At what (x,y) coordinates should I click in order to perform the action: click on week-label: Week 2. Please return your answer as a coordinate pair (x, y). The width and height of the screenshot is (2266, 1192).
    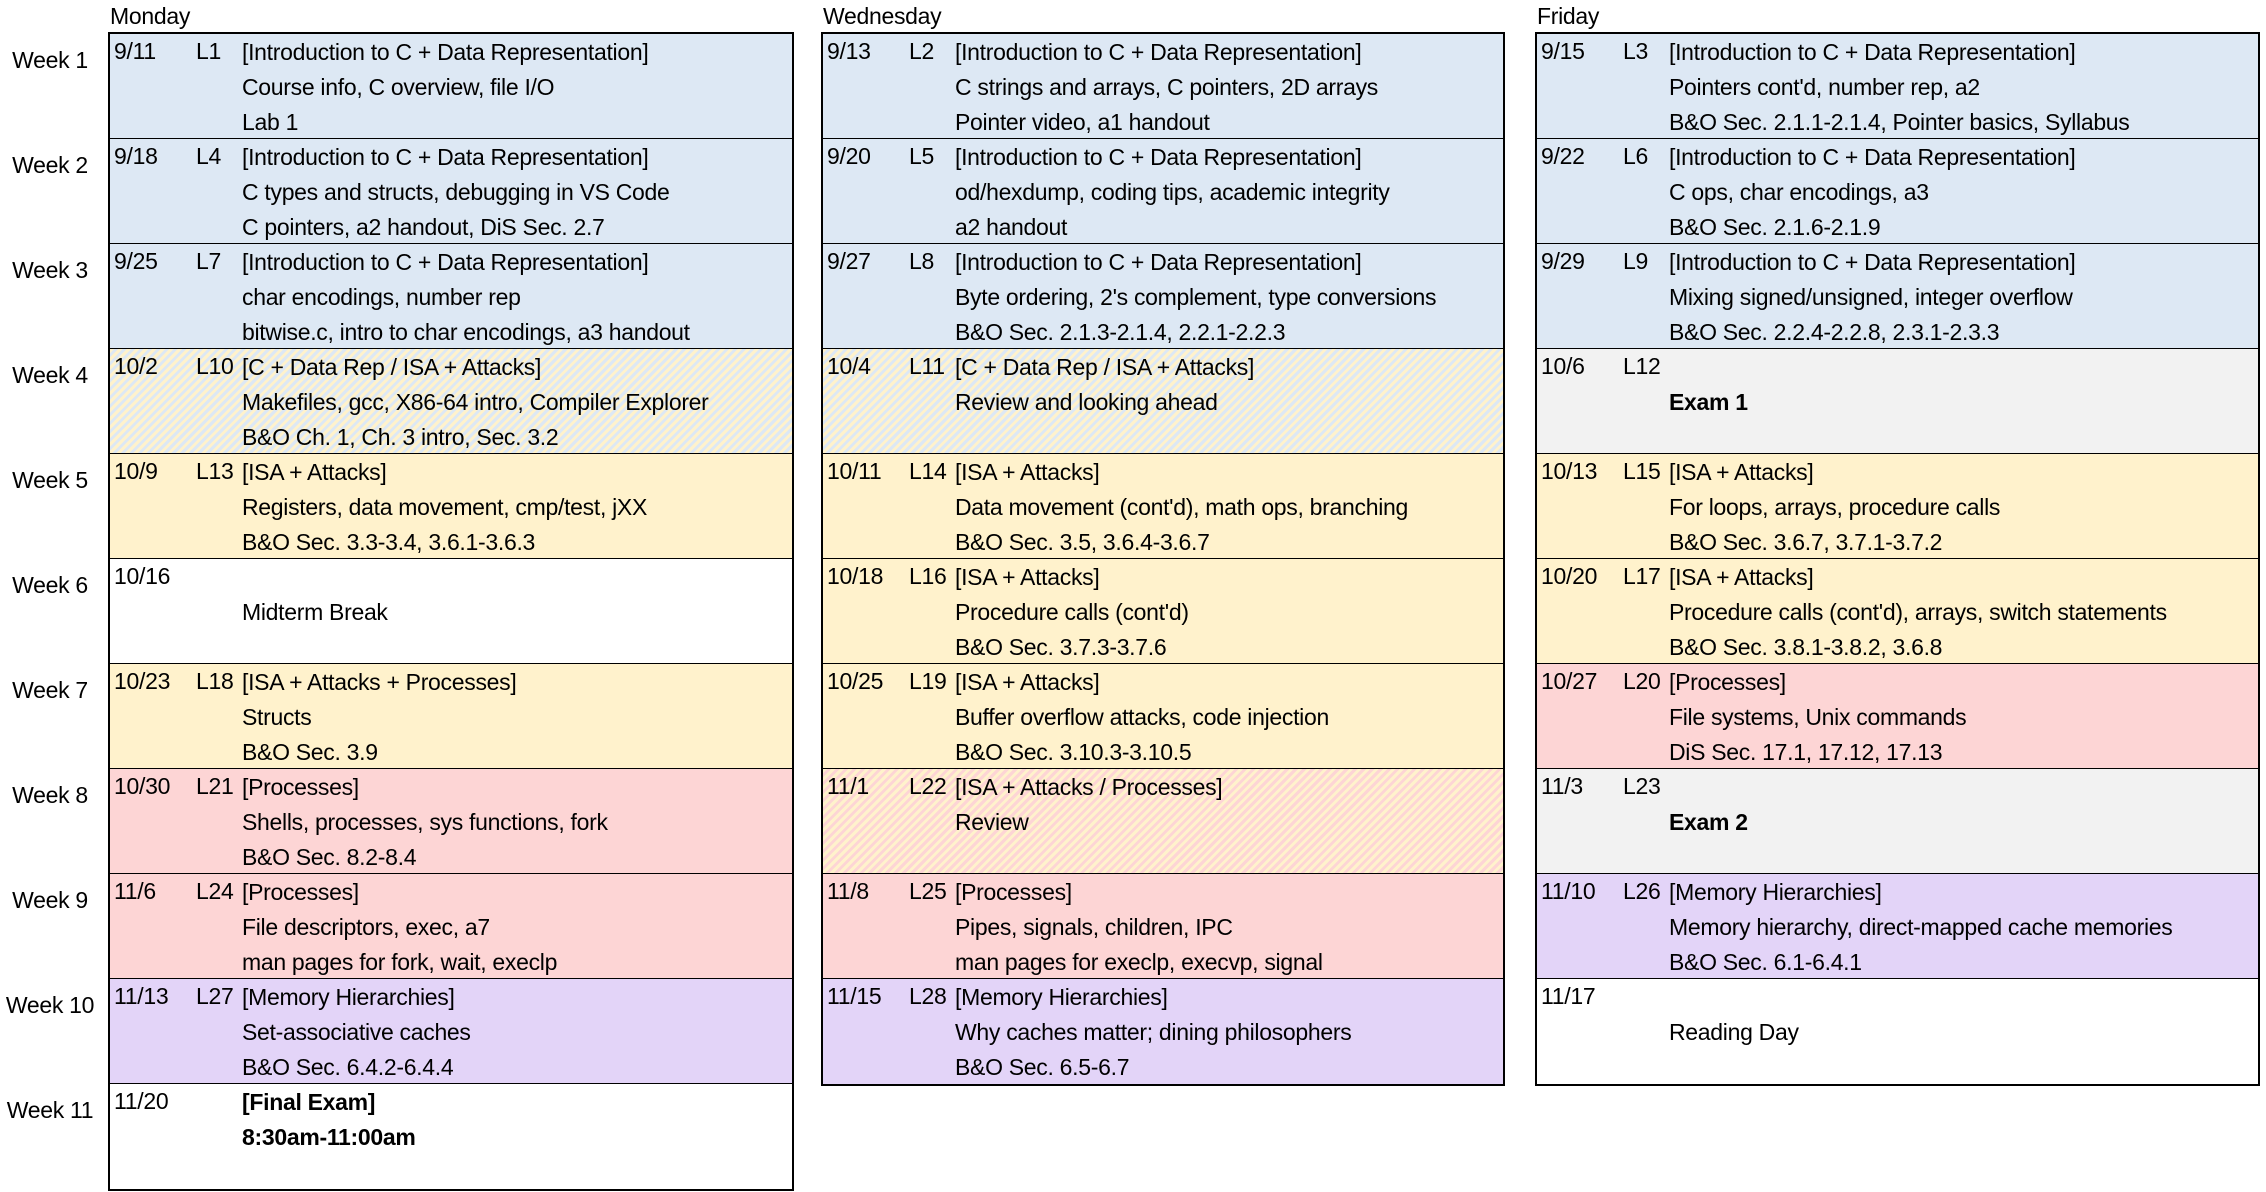
    Looking at the image, I should click on (50, 165).